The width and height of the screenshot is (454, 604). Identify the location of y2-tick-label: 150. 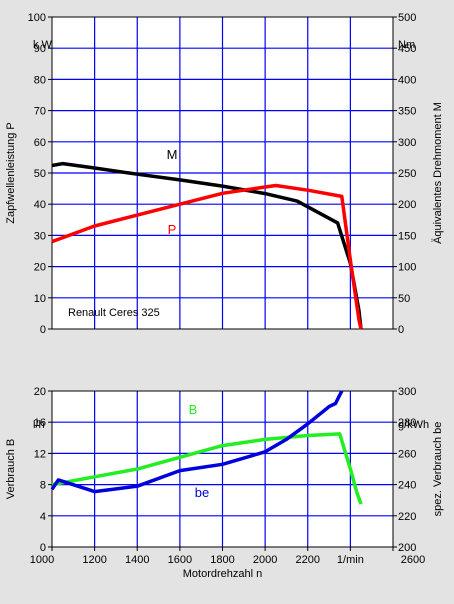
(407, 236).